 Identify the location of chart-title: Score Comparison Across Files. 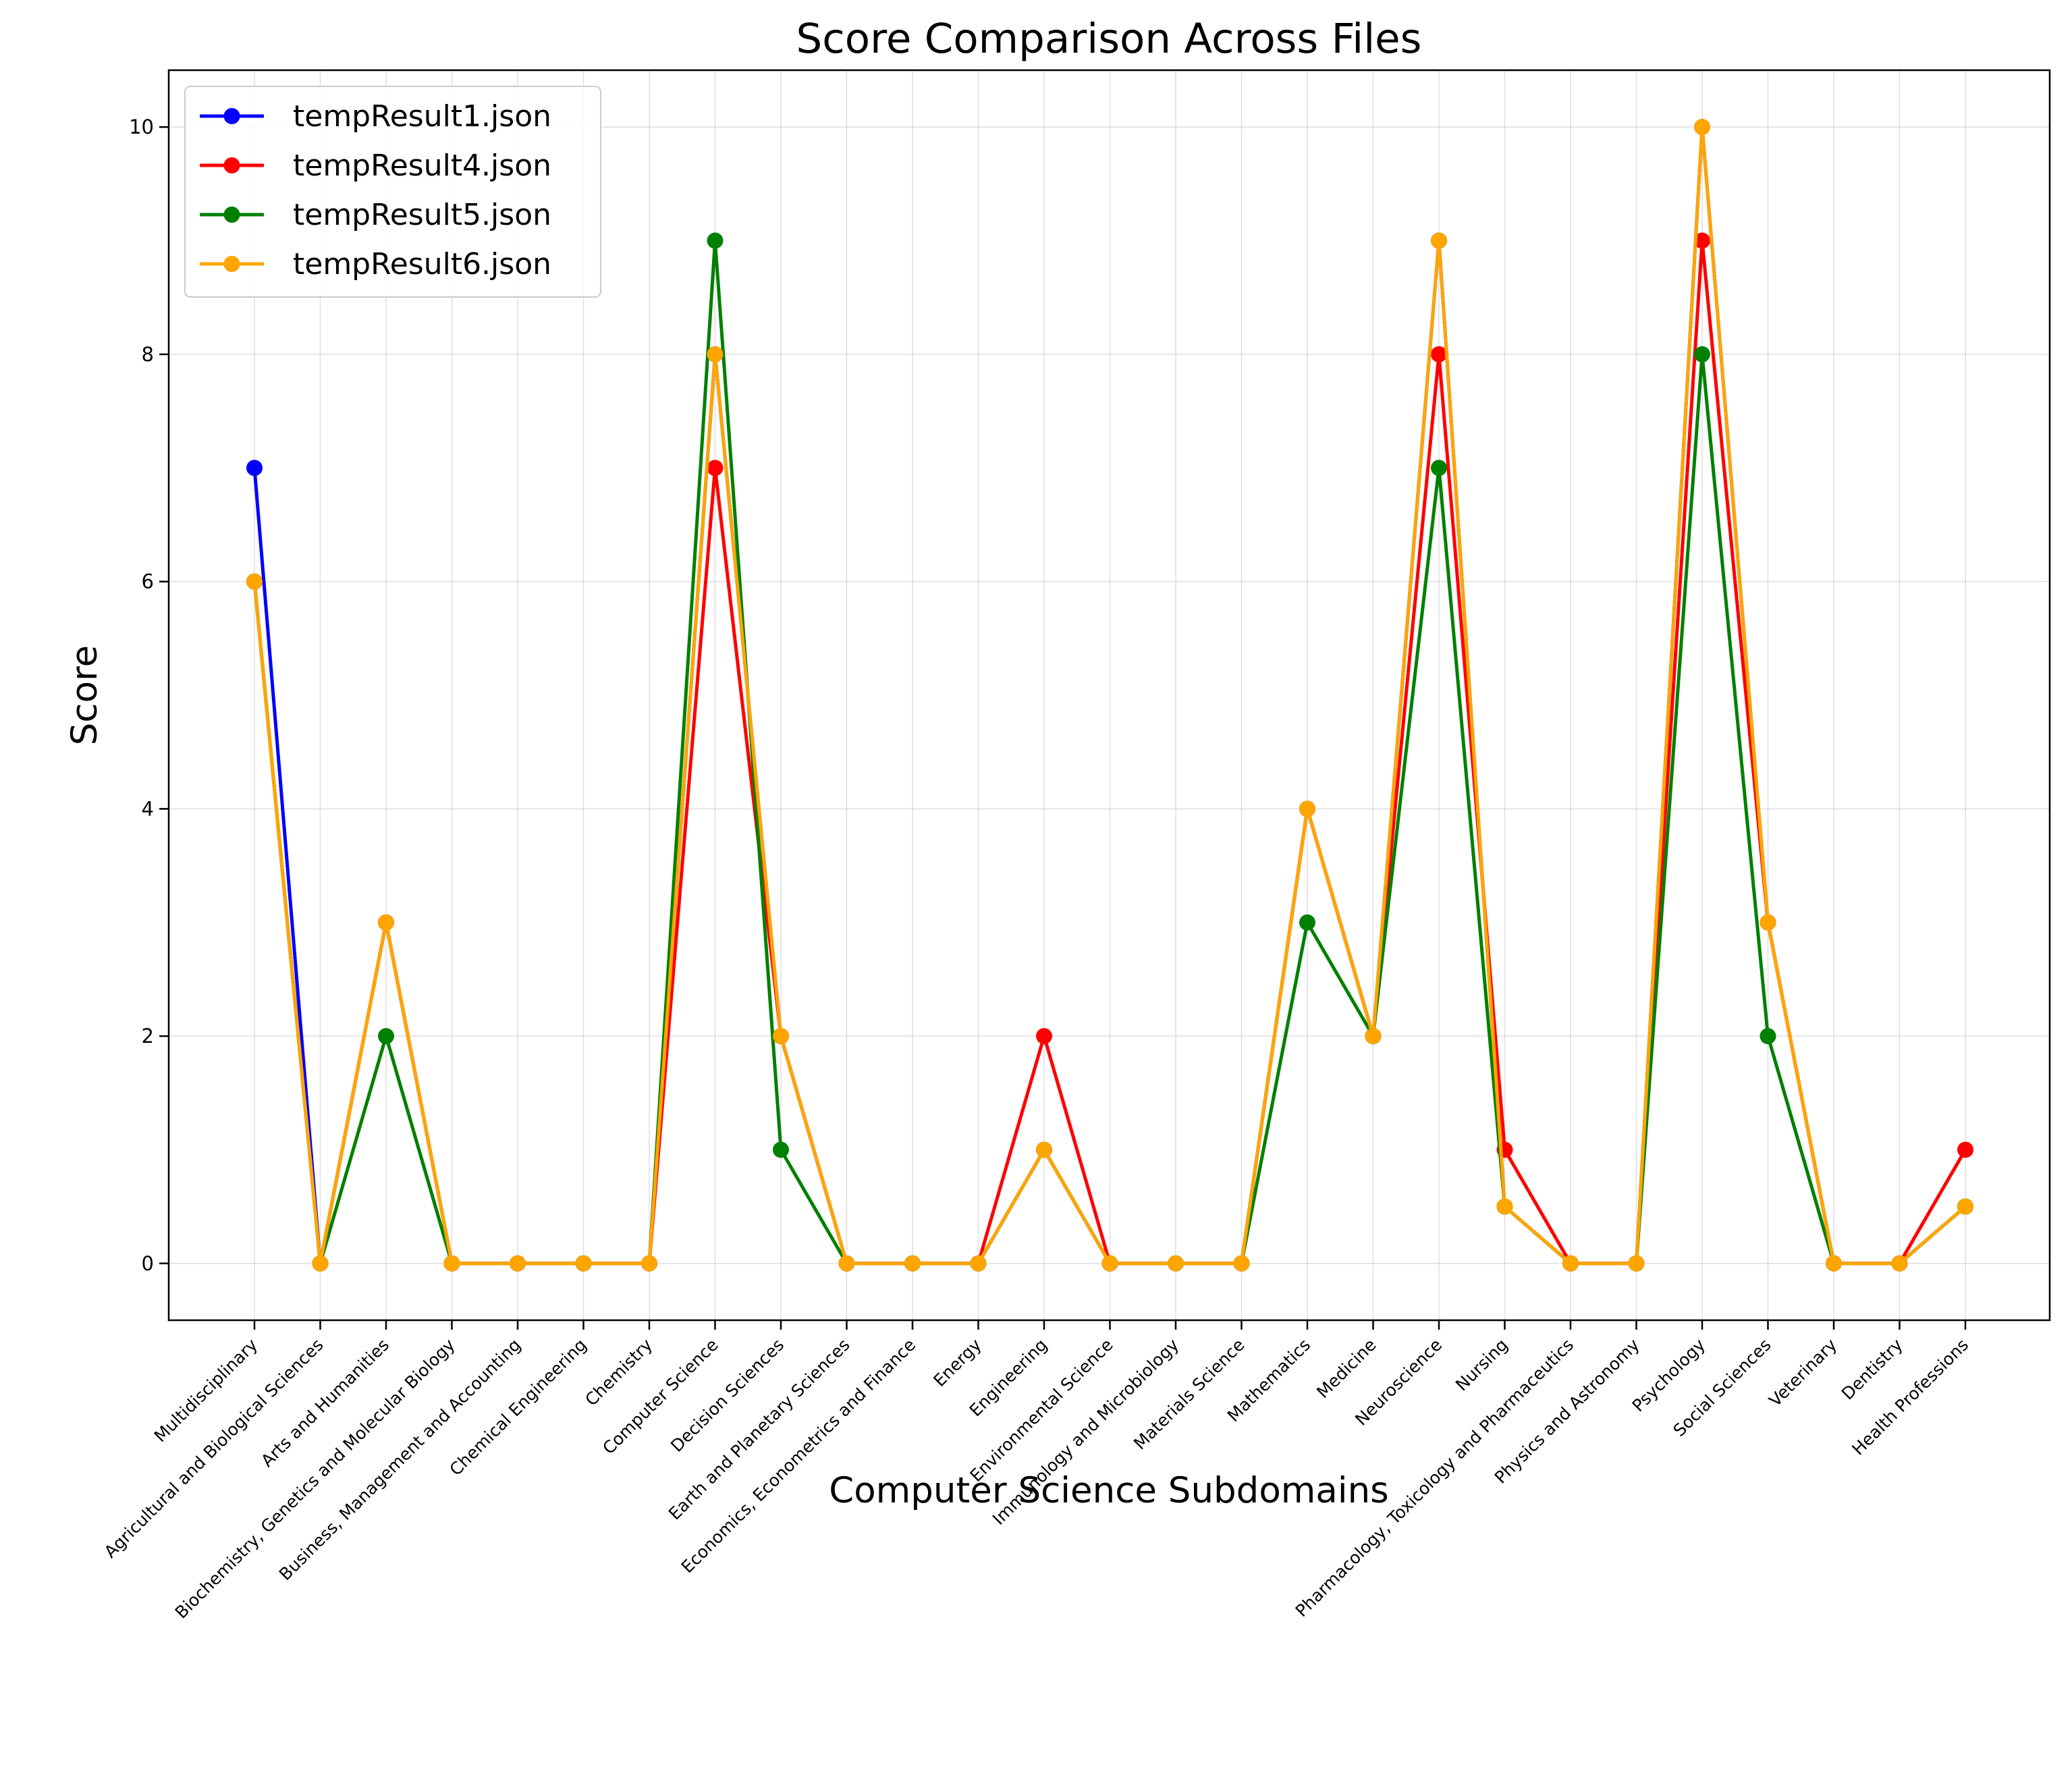
(1109, 39).